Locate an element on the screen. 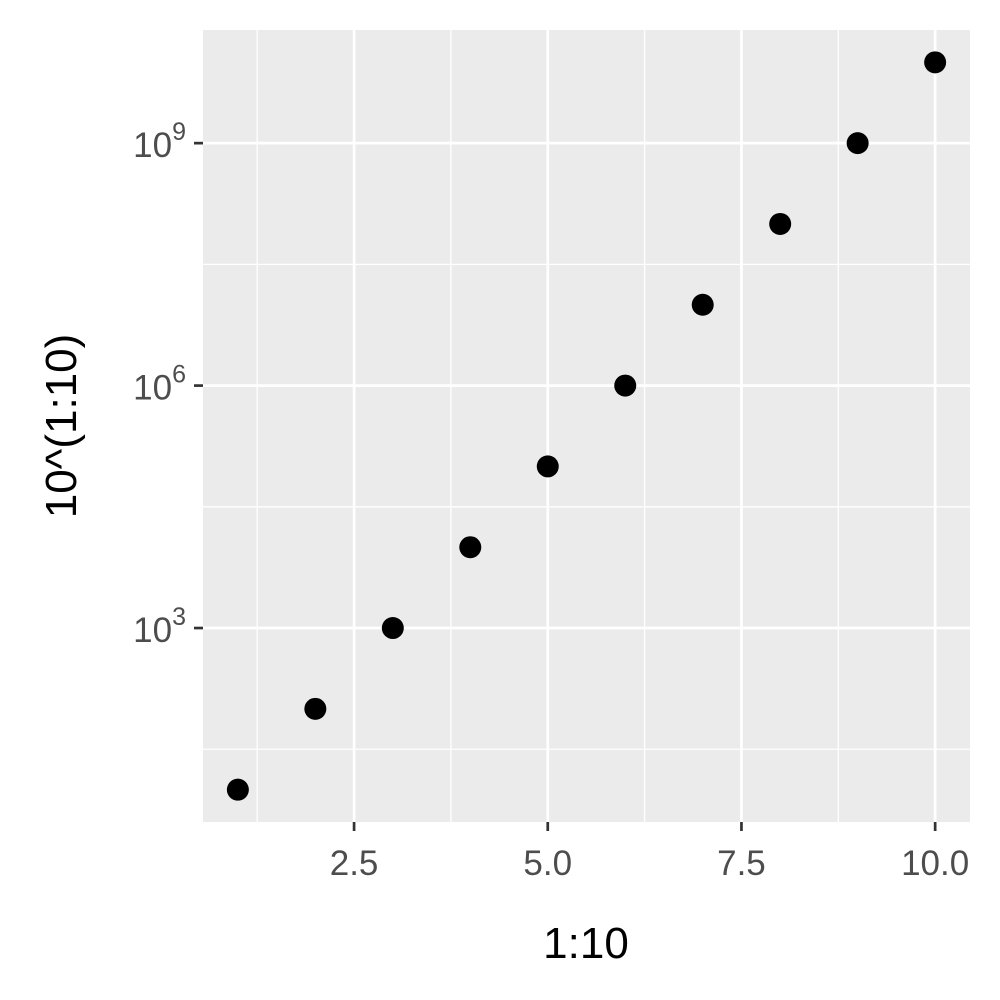 This screenshot has height=1000, width=1000. x-axis: 2.5 5.0 7.5 10.0 is located at coordinates (649, 852).